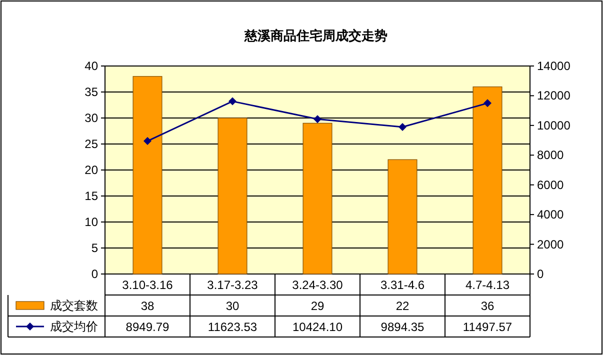  I want to click on value-label: 8949.79, so click(148, 327).